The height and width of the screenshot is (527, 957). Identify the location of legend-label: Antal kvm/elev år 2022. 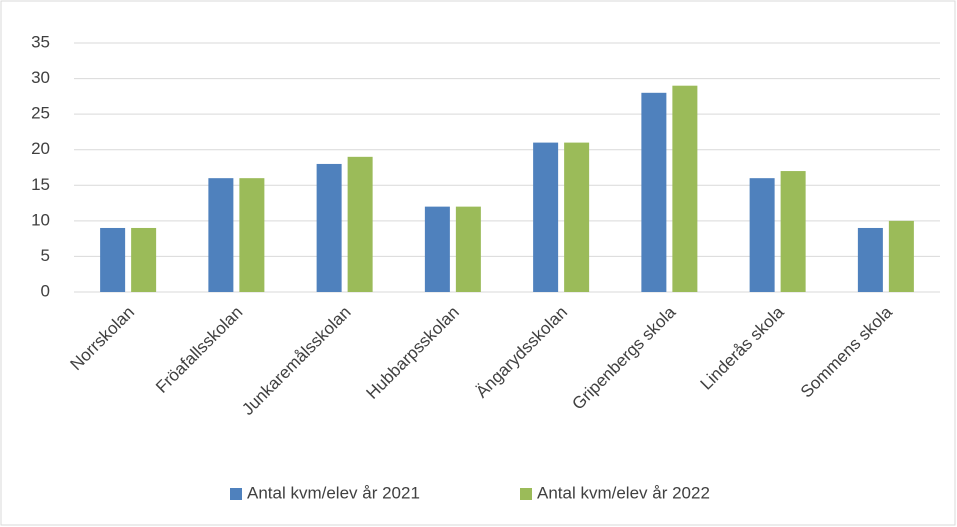
(623, 492).